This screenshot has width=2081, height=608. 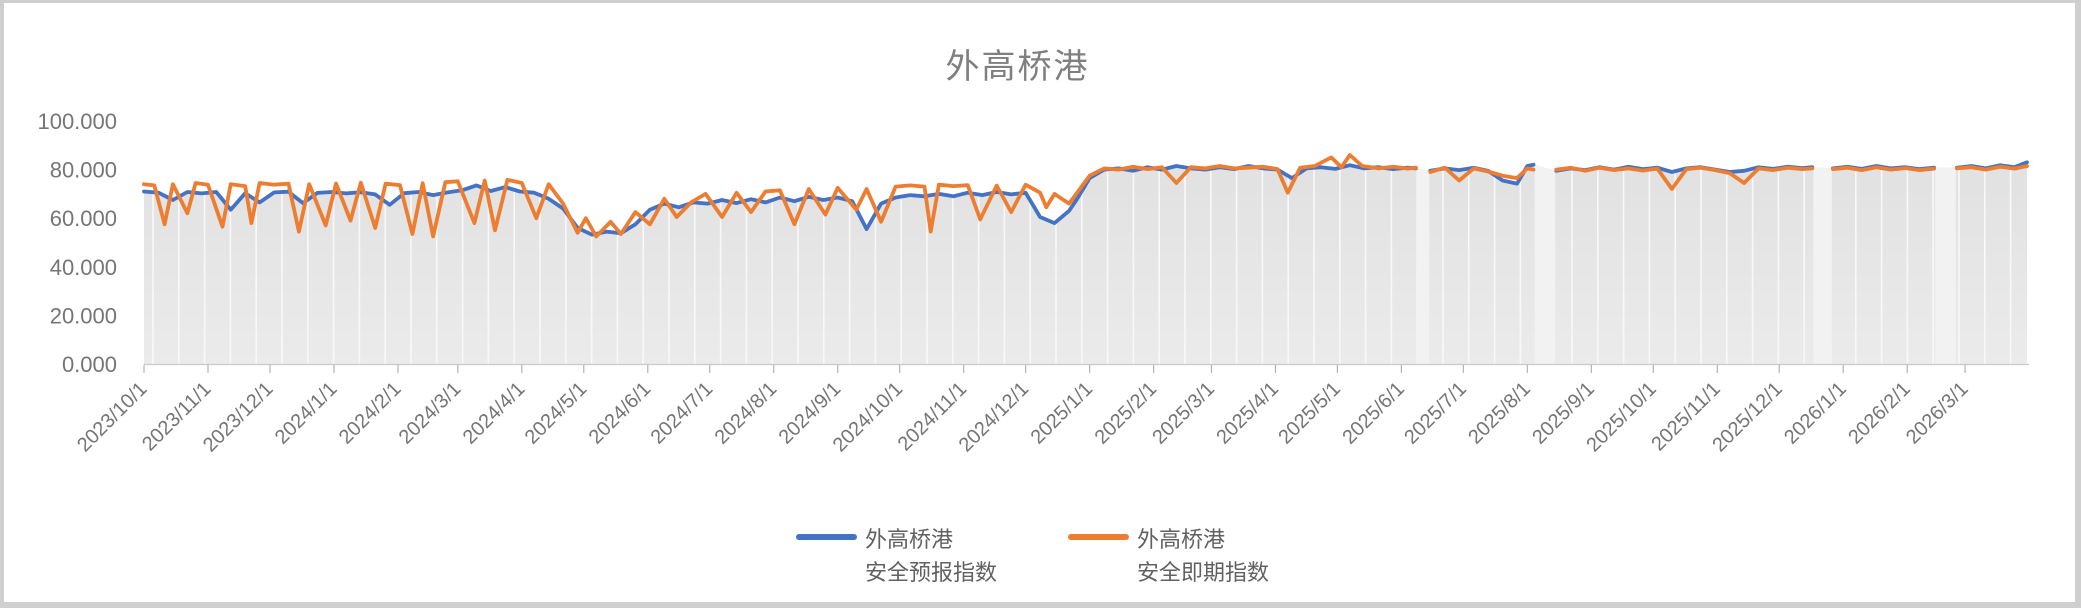 I want to click on y-axis-label: 80.000, so click(x=83, y=170).